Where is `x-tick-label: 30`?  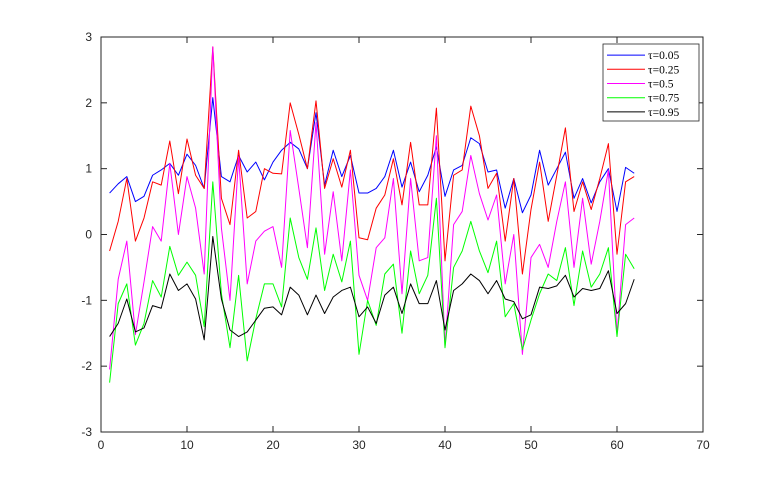 x-tick-label: 30 is located at coordinates (359, 445).